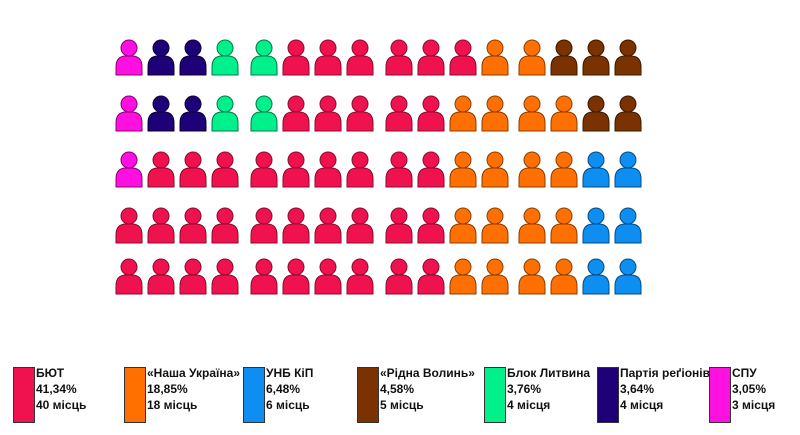 Image resolution: width=800 pixels, height=435 pixels. I want to click on legend-text: СПУ 3,05% 3 місця, so click(753, 389).